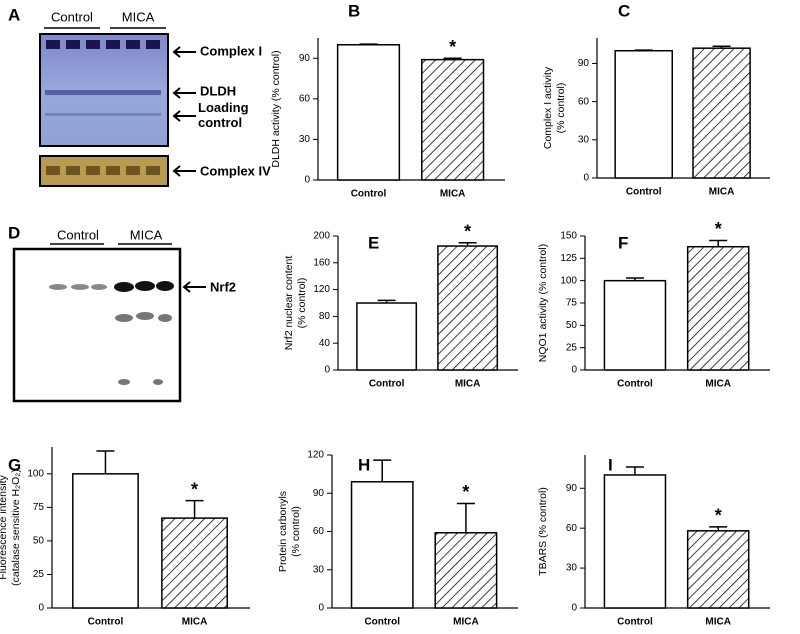  I want to click on panel-label: E, so click(373, 242).